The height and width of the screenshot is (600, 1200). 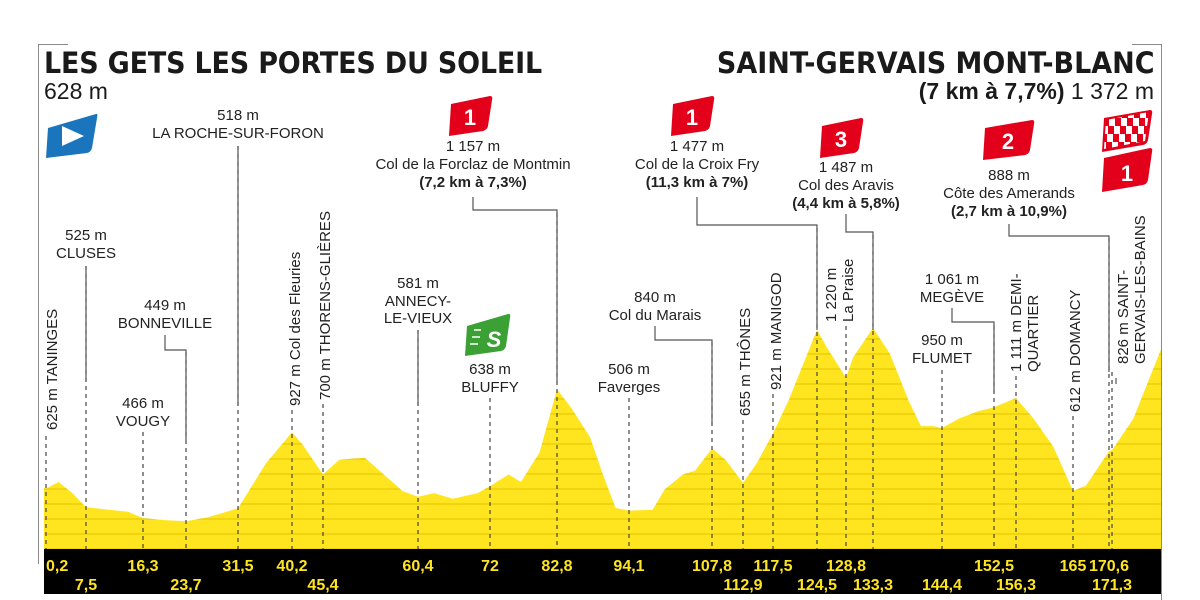 I want to click on climb-badge-forclaz: 1, so click(x=471, y=116).